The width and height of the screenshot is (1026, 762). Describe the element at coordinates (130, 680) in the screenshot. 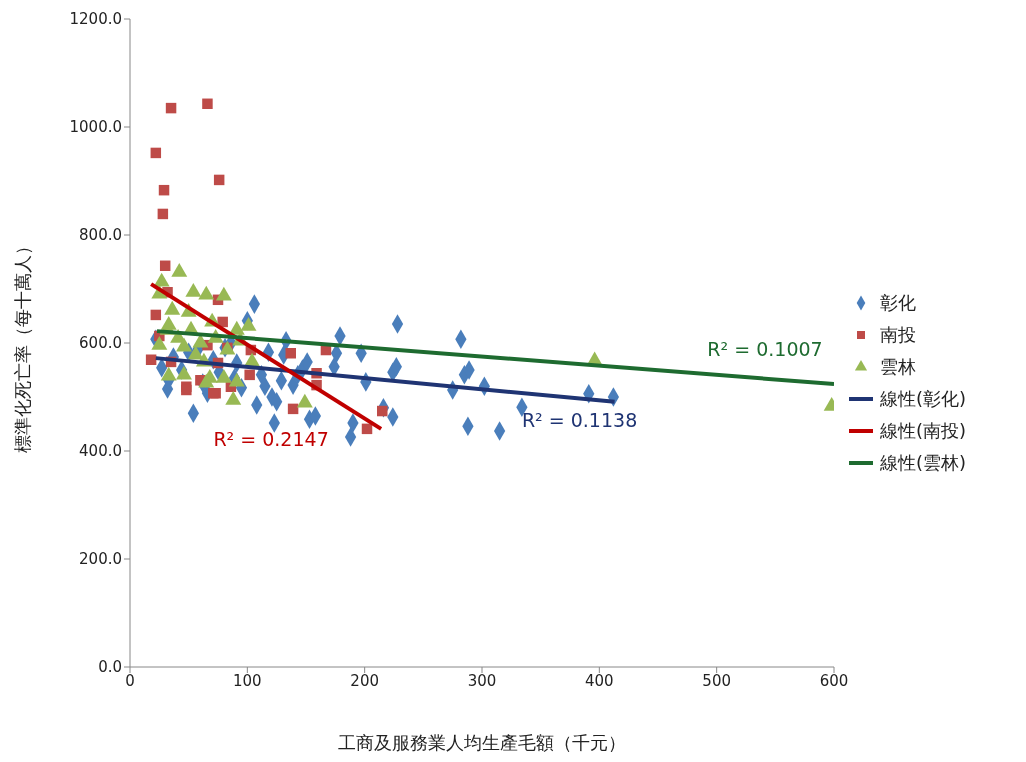

I see `x-tick-label: 0` at that location.